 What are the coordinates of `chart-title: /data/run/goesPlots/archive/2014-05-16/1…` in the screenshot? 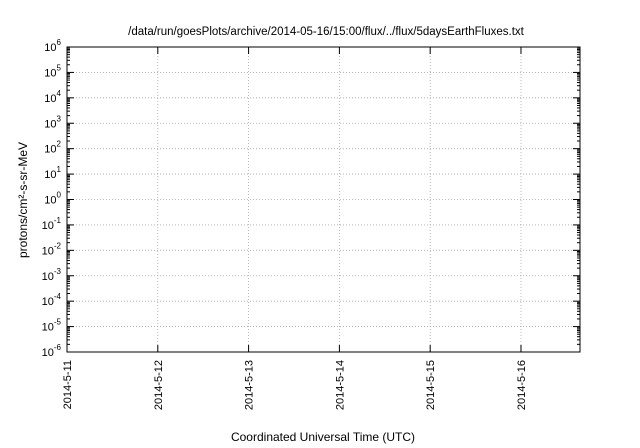 It's located at (326, 32).